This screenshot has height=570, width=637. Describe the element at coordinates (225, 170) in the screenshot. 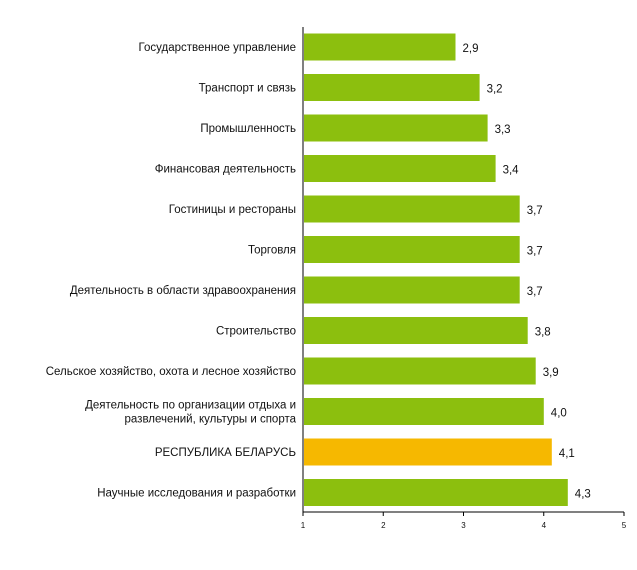

I see `category-label: Финансовая деятельность` at that location.